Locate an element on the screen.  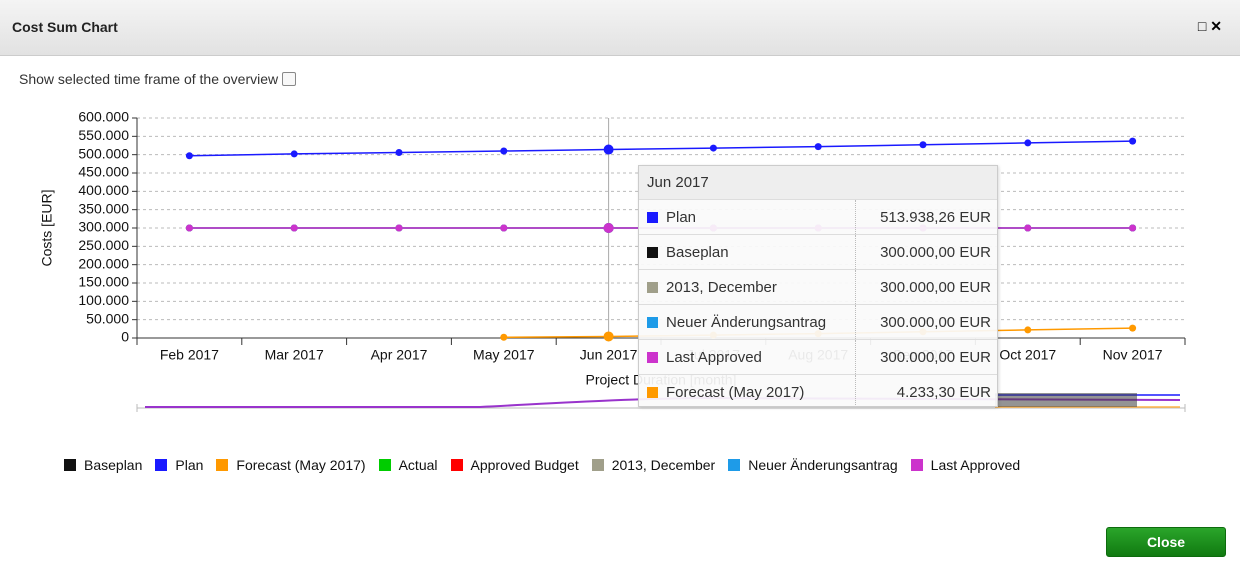
y-tick-label: 450.000 is located at coordinates (103, 172).